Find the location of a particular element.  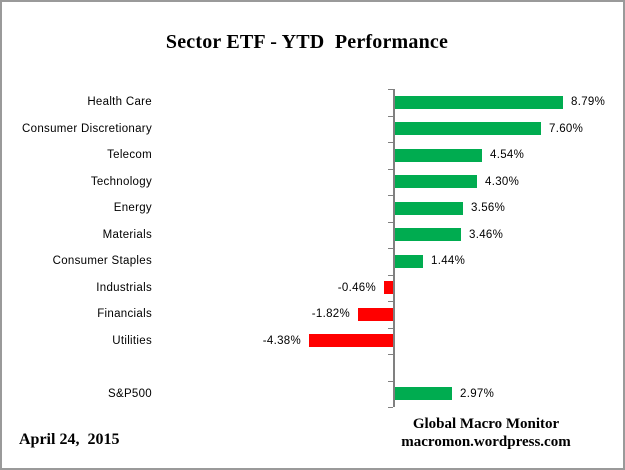

value-label: 2.97% is located at coordinates (477, 394).